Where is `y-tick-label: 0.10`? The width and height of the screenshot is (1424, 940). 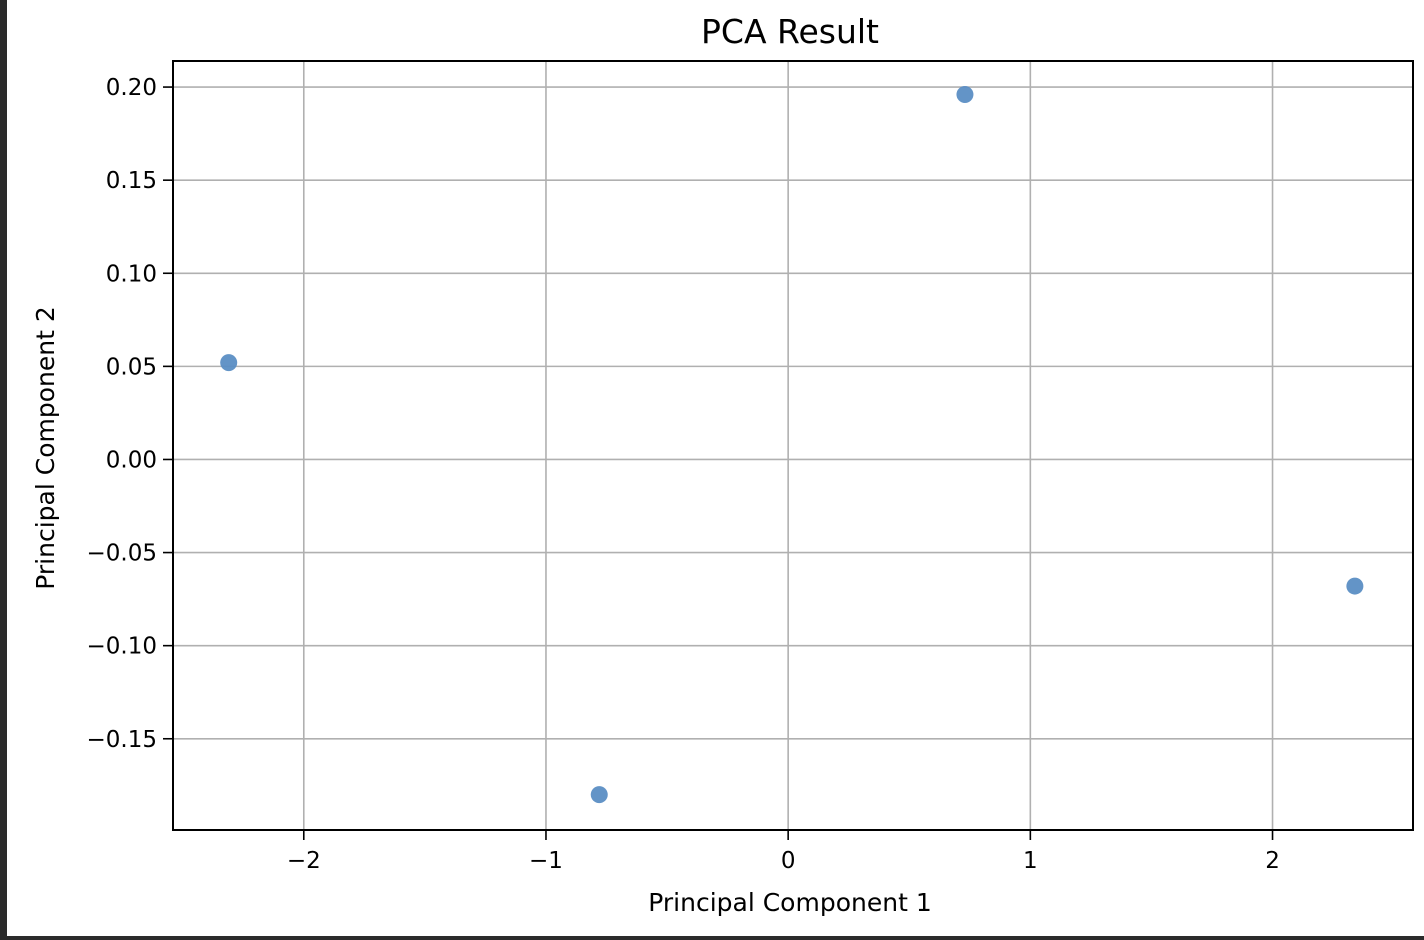
y-tick-label: 0.10 is located at coordinates (131, 274).